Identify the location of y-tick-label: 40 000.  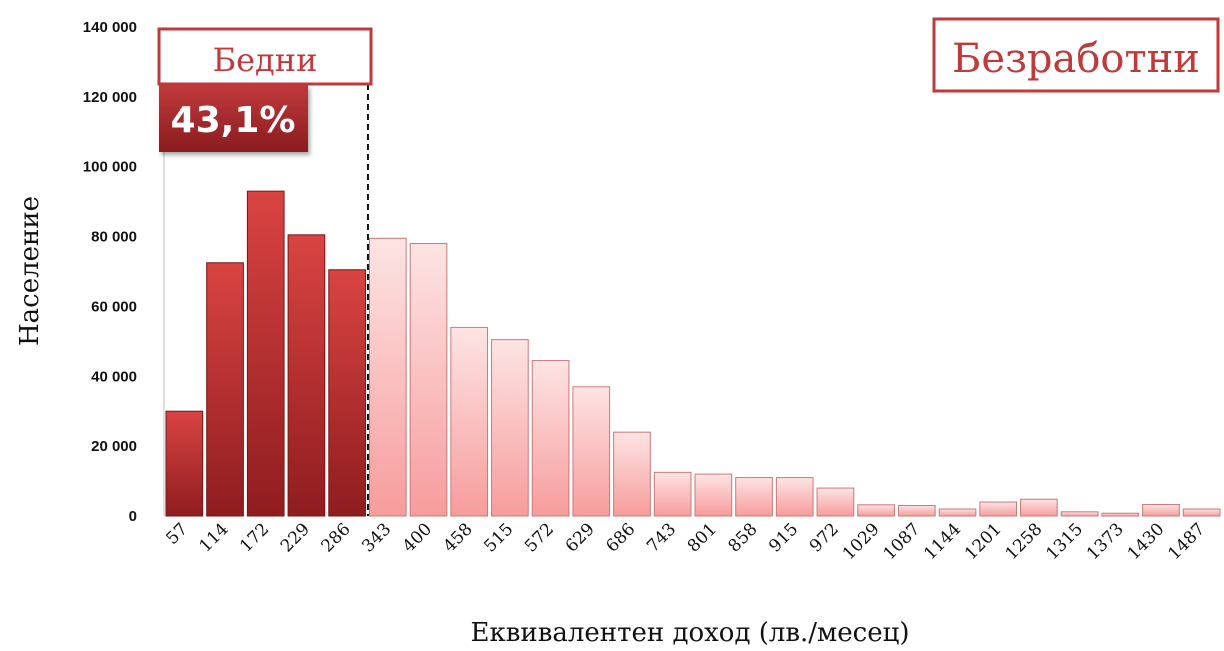
(114, 376).